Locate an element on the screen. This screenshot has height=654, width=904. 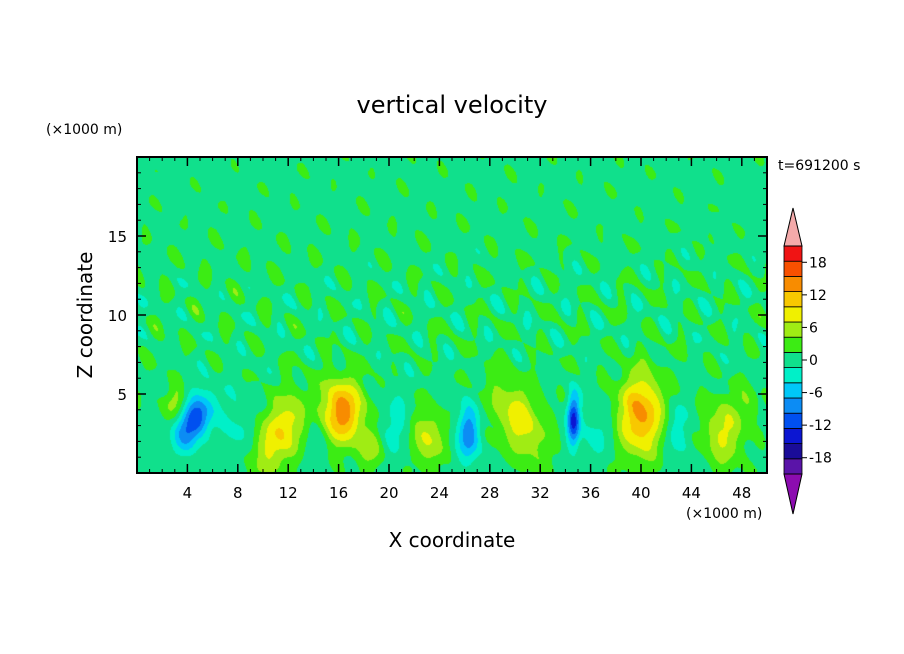
colorbar-tick-label: 18 is located at coordinates (818, 263).